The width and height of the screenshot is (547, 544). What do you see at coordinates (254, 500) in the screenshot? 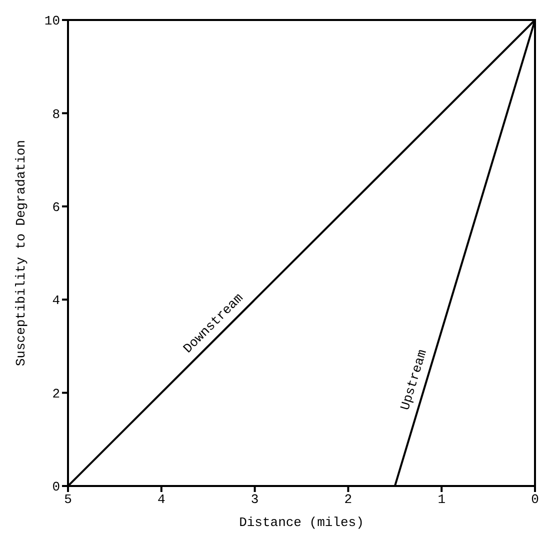
I see `x-tick-label: 3` at bounding box center [254, 500].